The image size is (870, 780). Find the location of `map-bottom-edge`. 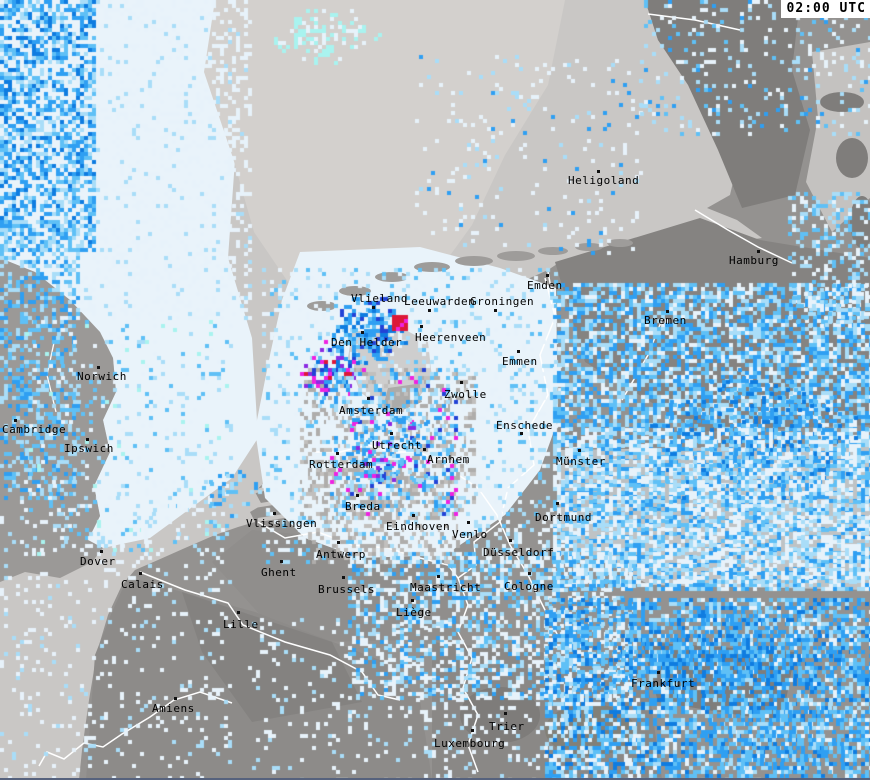

map-bottom-edge is located at coordinates (435, 779).